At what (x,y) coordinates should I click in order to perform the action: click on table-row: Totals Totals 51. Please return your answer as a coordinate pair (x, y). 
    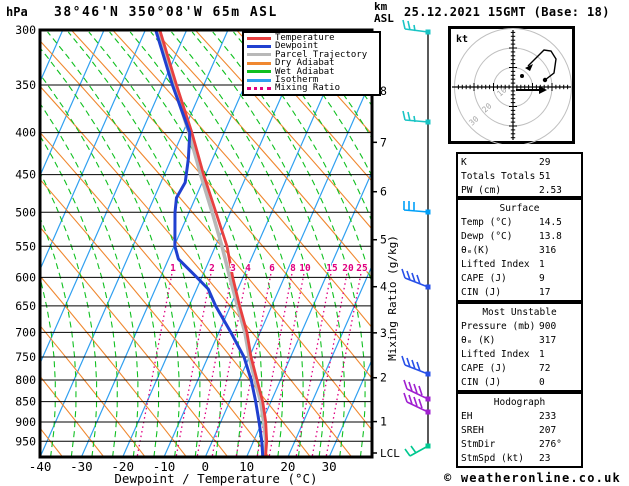
    Looking at the image, I should click on (519, 177).